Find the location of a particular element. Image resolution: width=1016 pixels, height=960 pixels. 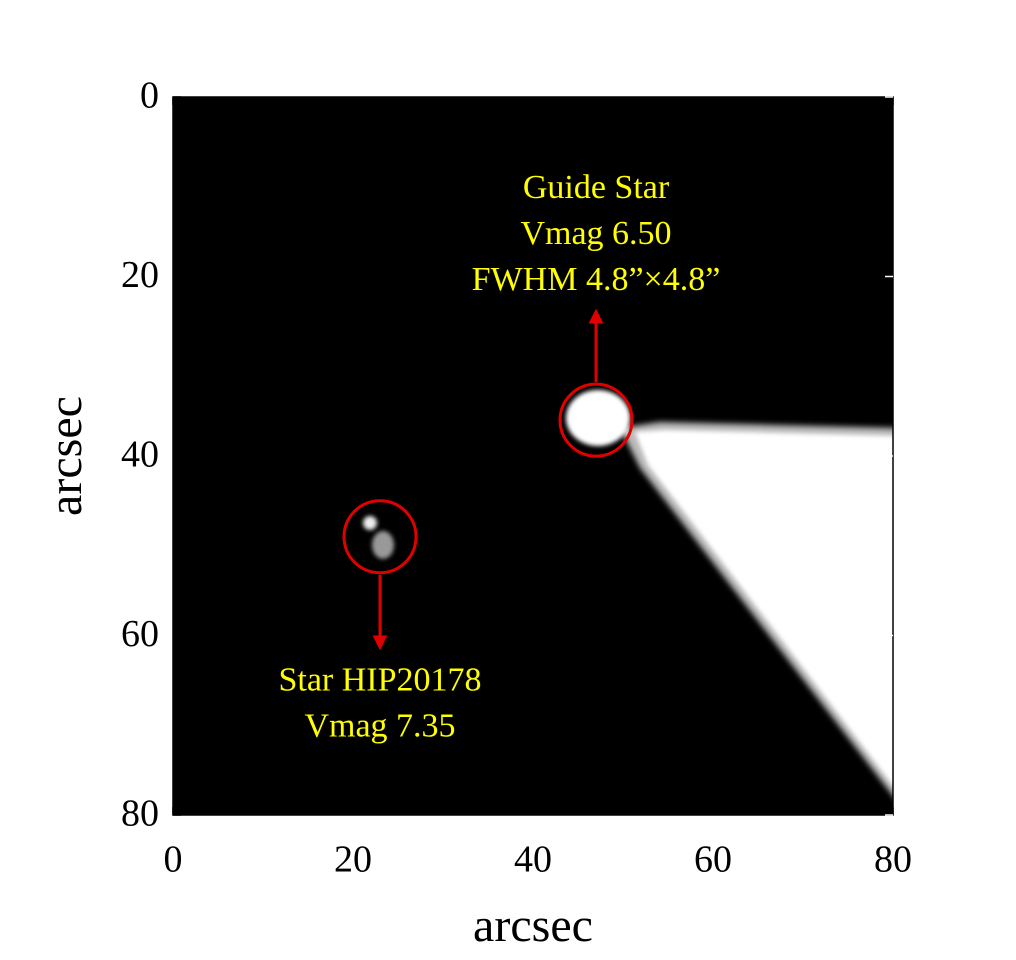

y-tick-label: 80 is located at coordinates (140, 814).